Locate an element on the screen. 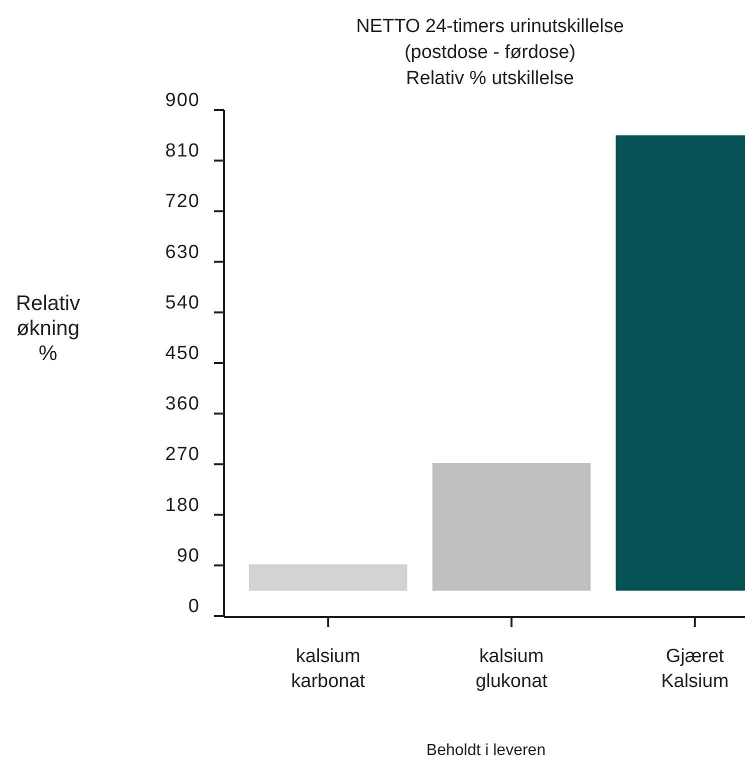 The width and height of the screenshot is (745, 766). y-tick-label: 360 is located at coordinates (182, 404).